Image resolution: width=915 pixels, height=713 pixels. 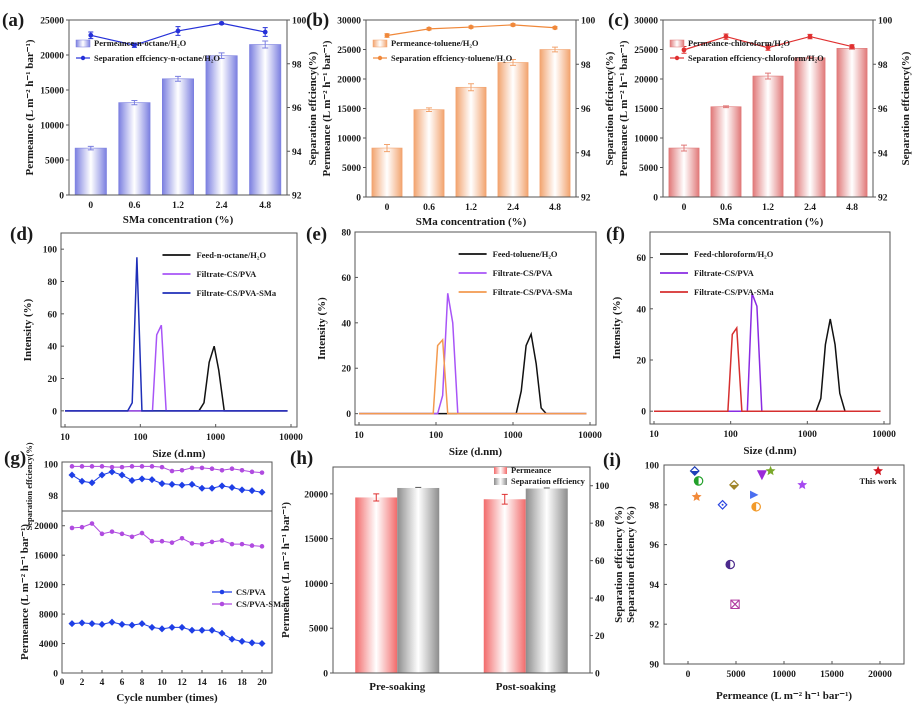 I want to click on x-tick-label: 20000, so click(x=880, y=675).